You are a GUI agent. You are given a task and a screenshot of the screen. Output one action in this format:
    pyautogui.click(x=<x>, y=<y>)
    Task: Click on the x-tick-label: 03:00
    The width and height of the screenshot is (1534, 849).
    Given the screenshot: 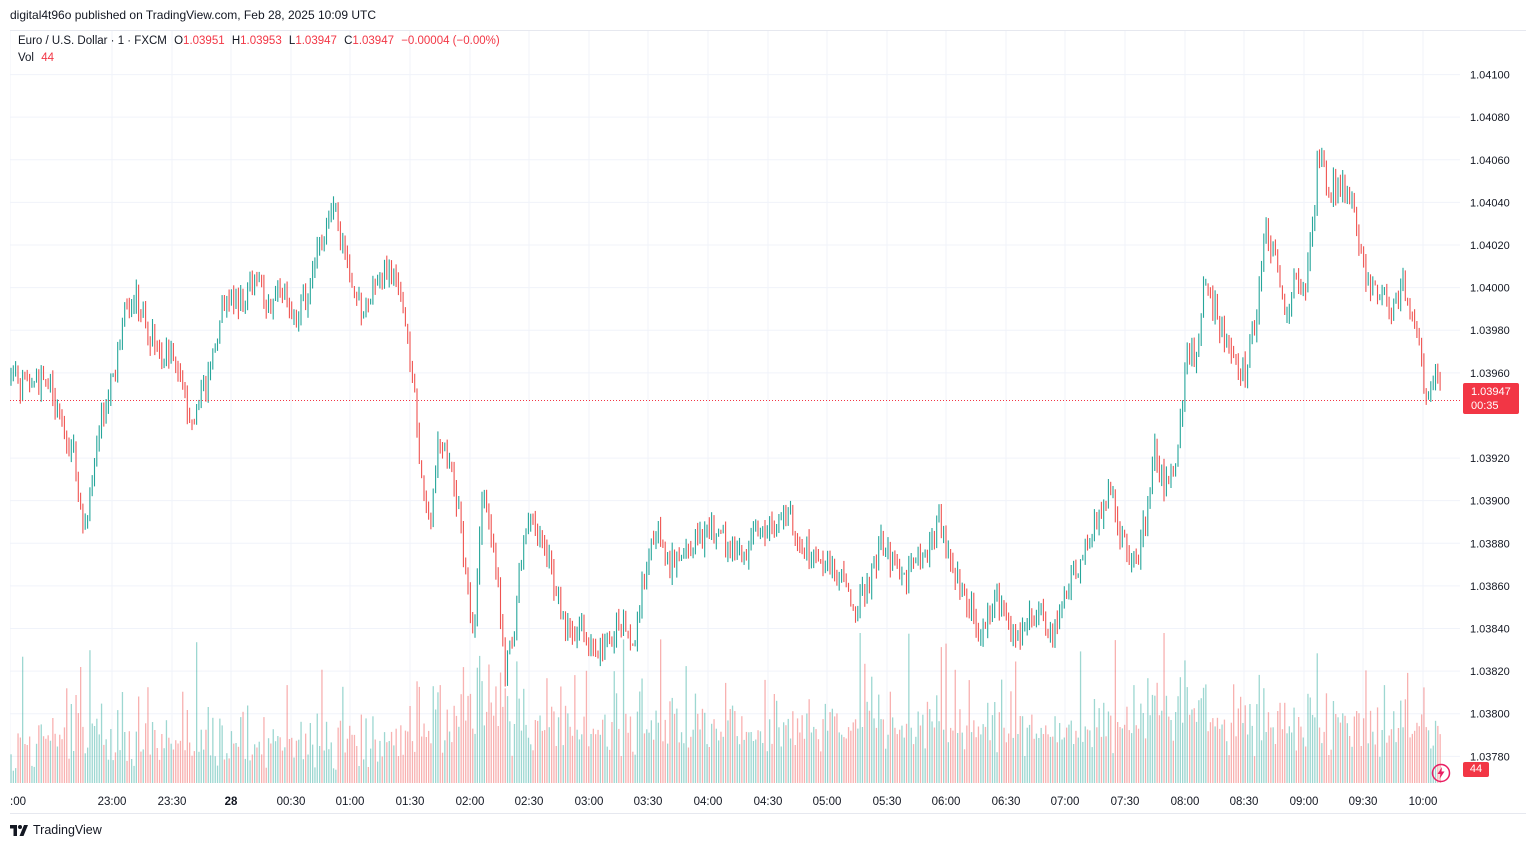 What is the action you would take?
    pyautogui.click(x=589, y=802)
    